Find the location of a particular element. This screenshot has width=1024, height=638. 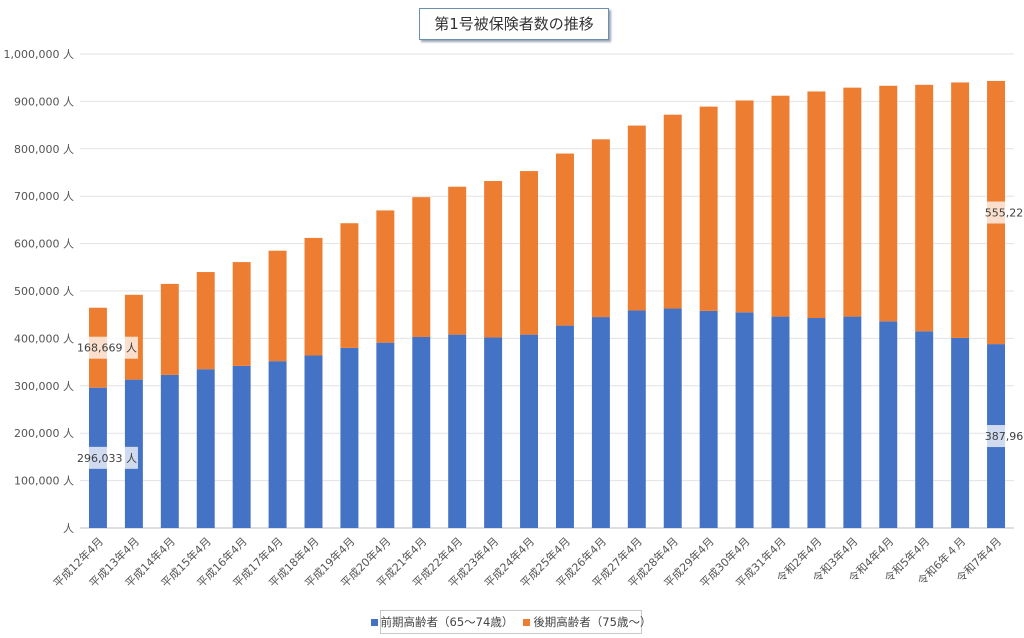

data-label: 168,669 人 is located at coordinates (107, 348).